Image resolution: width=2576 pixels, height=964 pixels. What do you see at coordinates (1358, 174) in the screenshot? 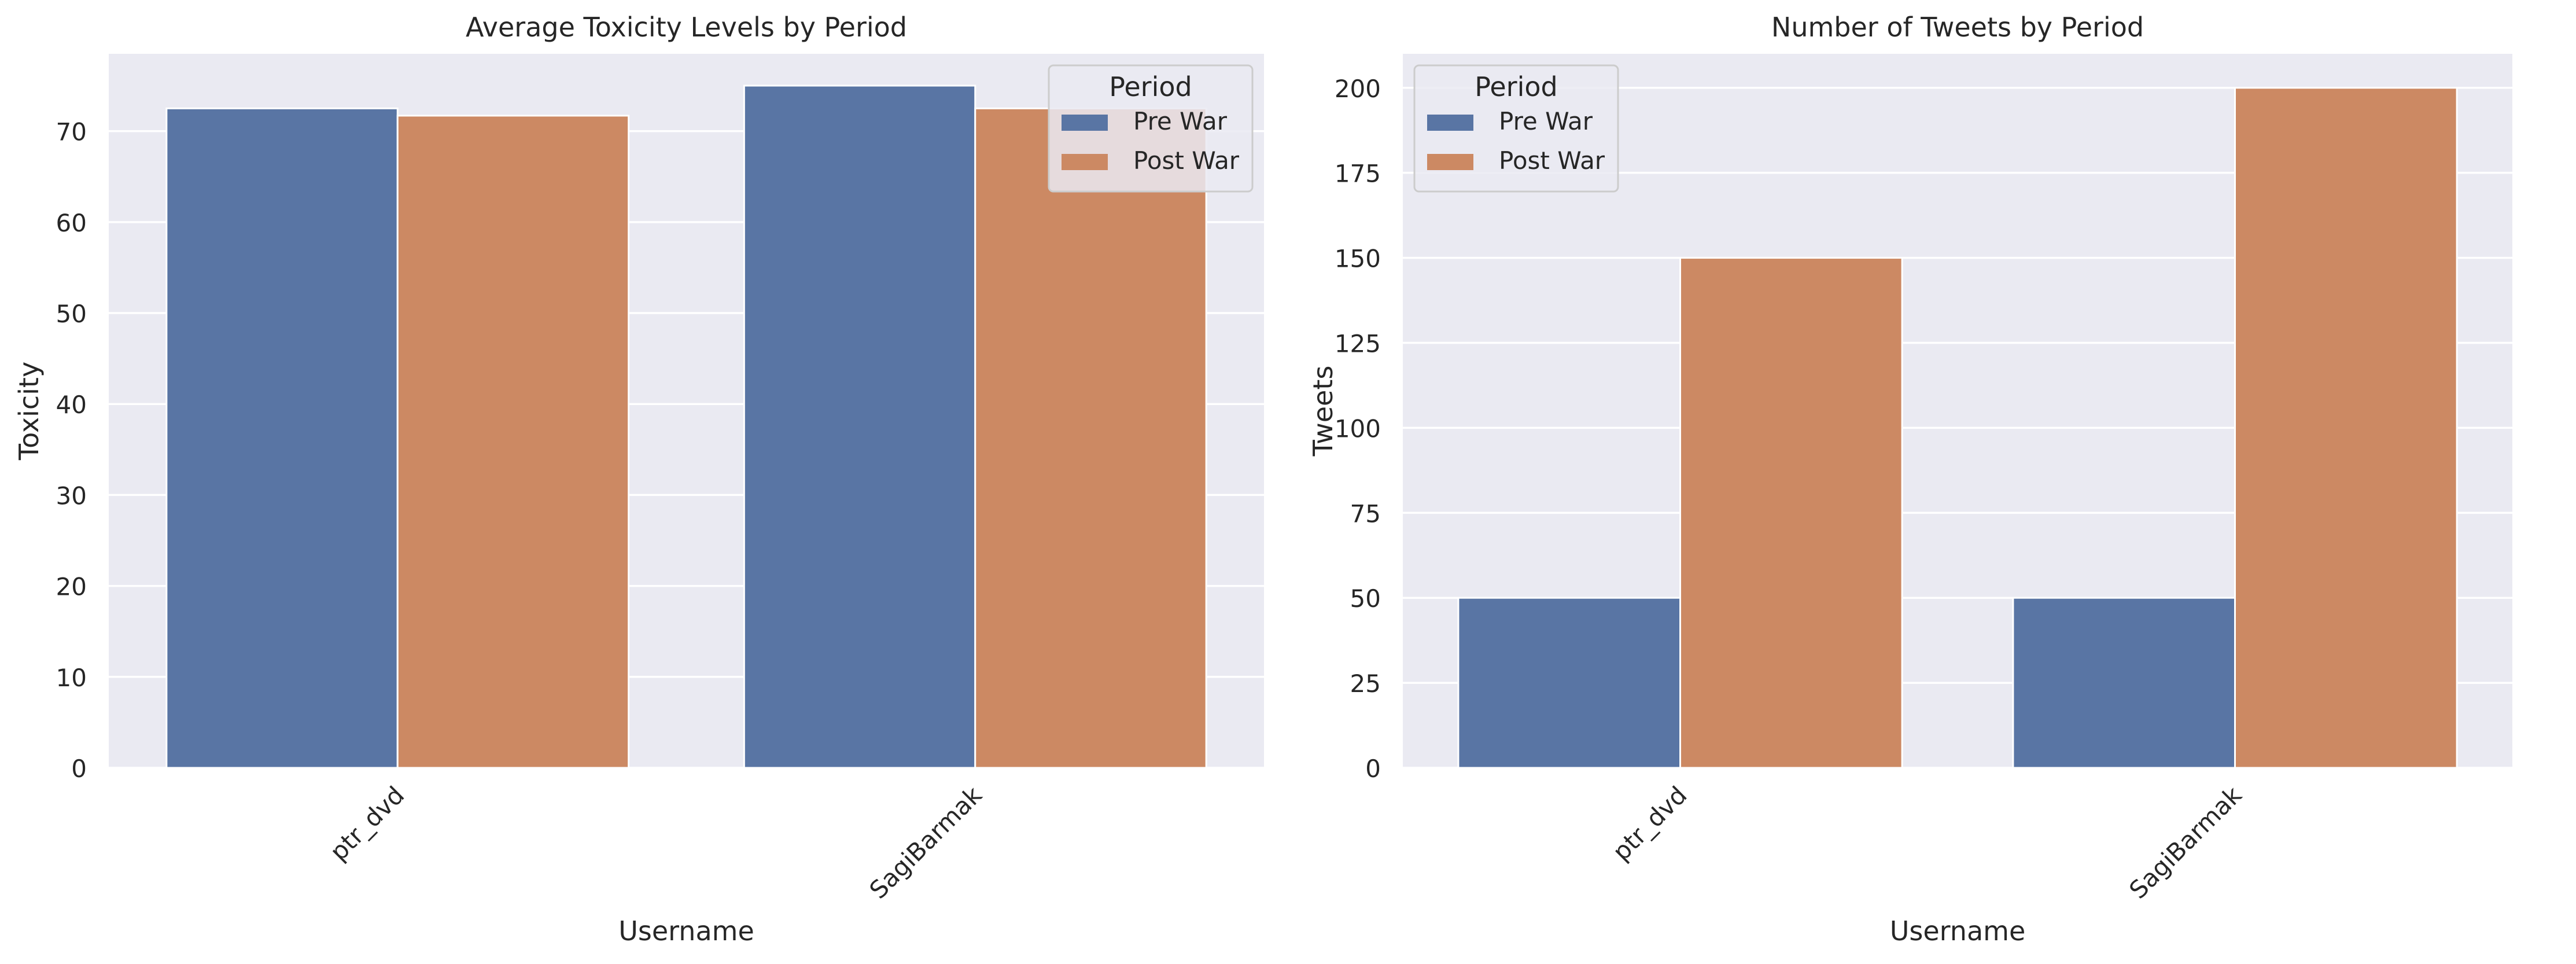
I see `y-tick-label: 175` at bounding box center [1358, 174].